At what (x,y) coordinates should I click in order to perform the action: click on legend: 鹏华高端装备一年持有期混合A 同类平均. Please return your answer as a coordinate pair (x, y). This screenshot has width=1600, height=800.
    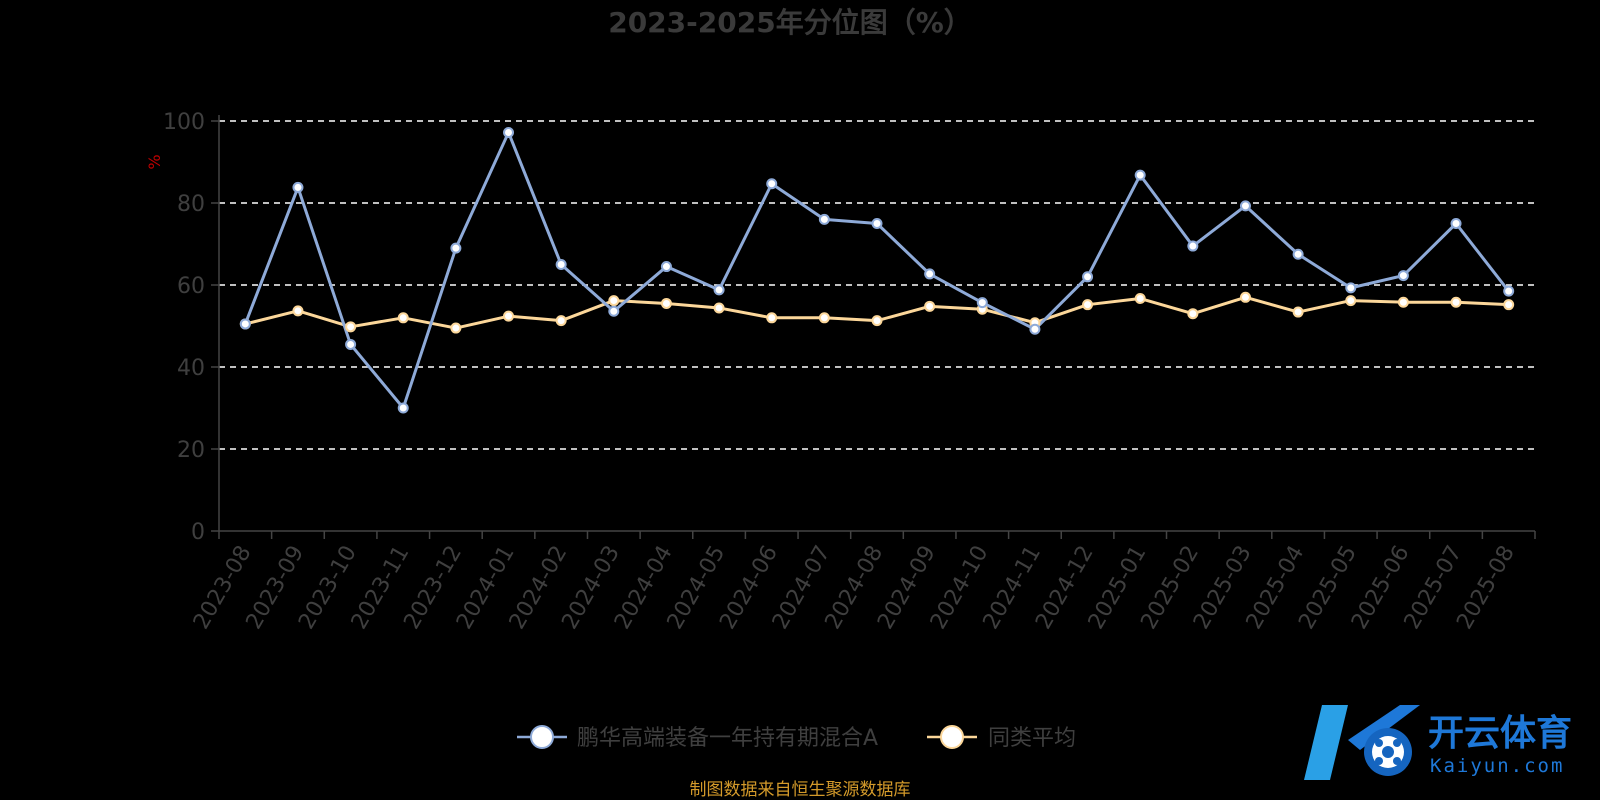
    Looking at the image, I should click on (796, 738).